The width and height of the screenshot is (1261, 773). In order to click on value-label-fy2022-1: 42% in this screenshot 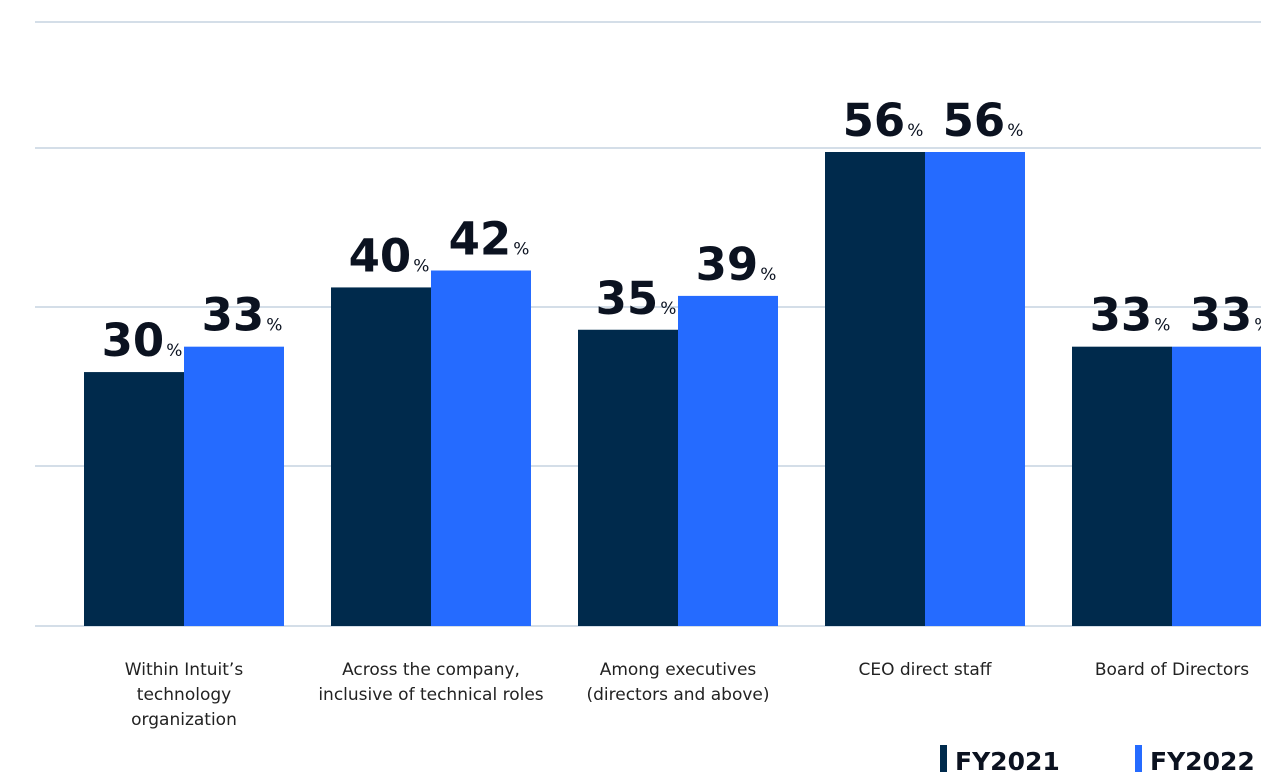, I will do `click(489, 239)`.